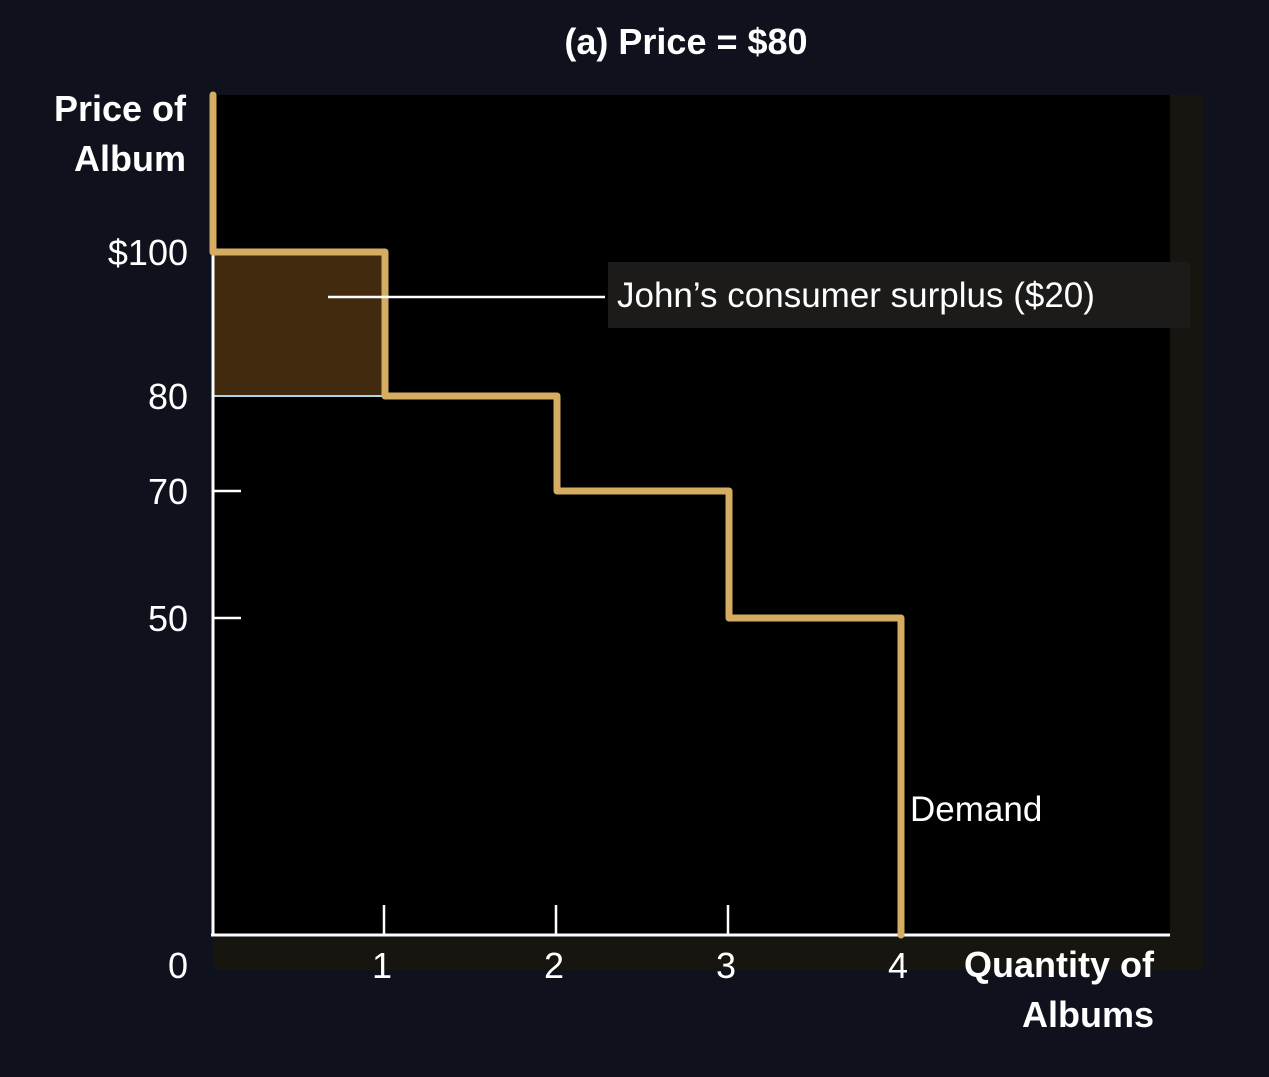  Describe the element at coordinates (1059, 964) in the screenshot. I see `x-axis-title-line-1: Quantity of` at that location.